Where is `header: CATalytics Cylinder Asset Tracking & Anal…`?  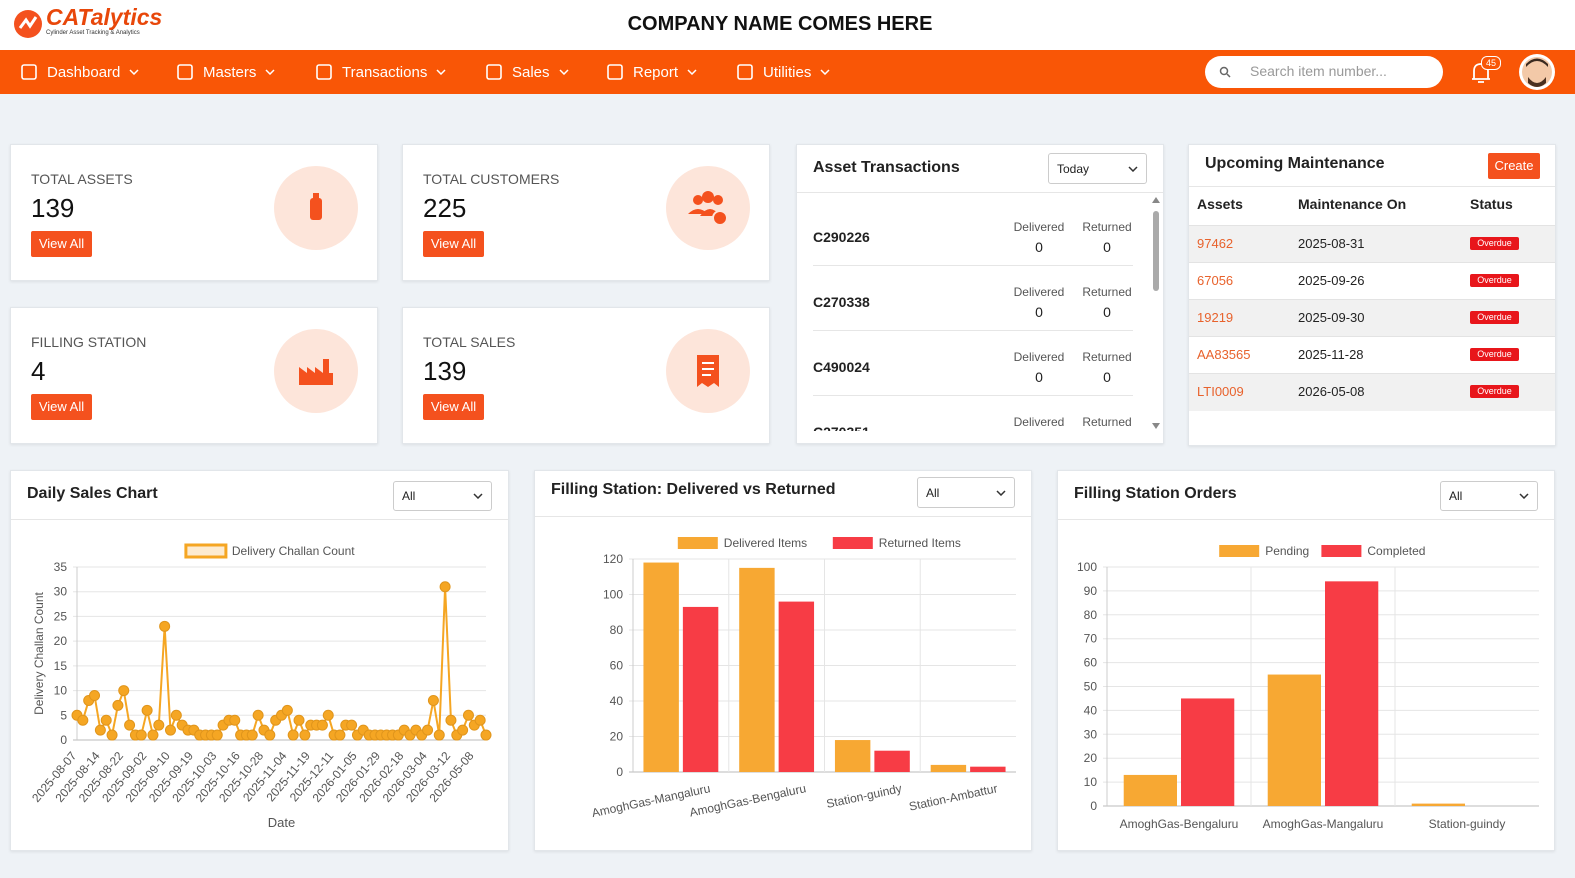
header: CATalytics Cylinder Asset Tracking & Anal… is located at coordinates (787, 25).